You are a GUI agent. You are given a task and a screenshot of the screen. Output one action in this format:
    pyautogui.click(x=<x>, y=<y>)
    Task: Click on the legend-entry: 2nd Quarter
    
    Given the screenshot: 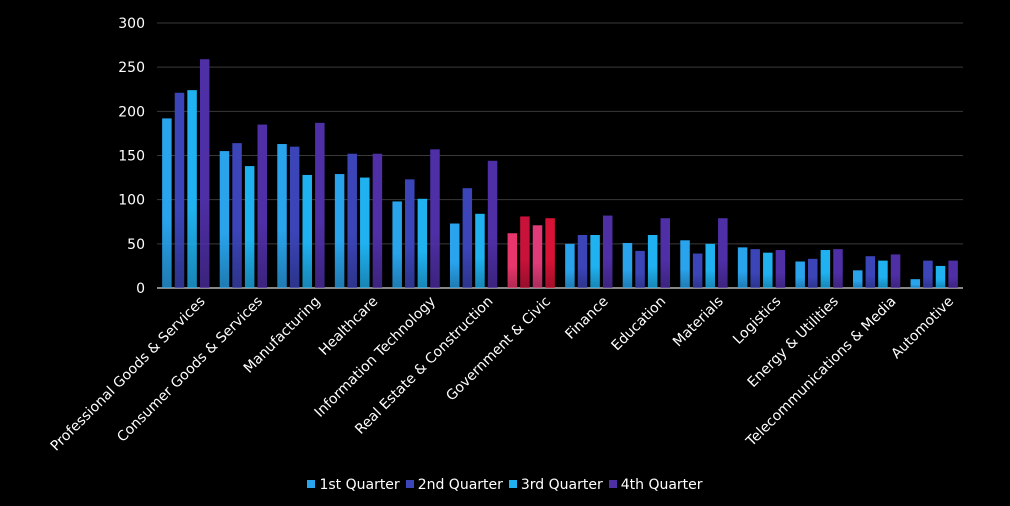 What is the action you would take?
    pyautogui.click(x=454, y=485)
    